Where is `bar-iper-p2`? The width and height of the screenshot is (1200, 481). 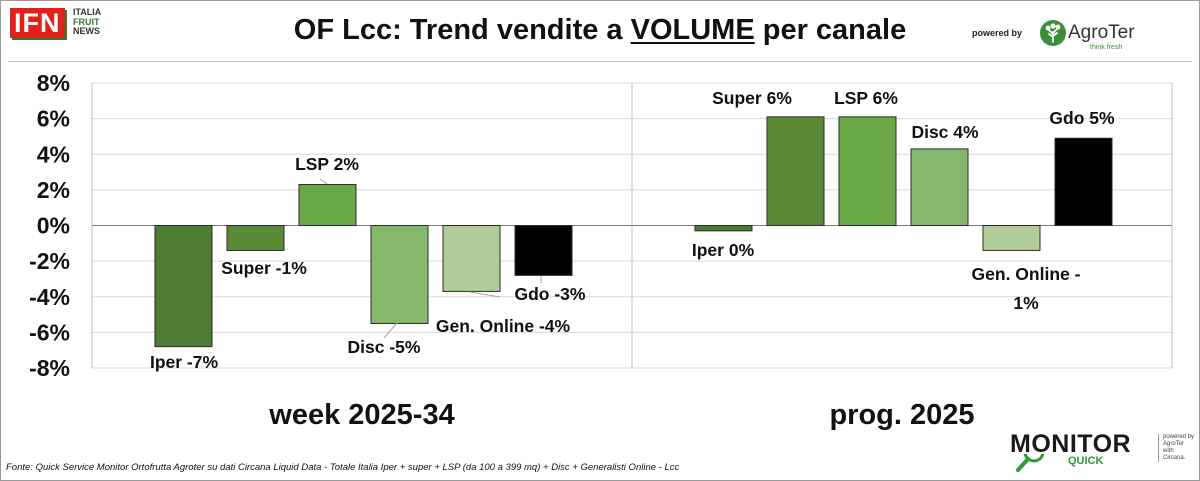 bar-iper-p2 is located at coordinates (723, 228).